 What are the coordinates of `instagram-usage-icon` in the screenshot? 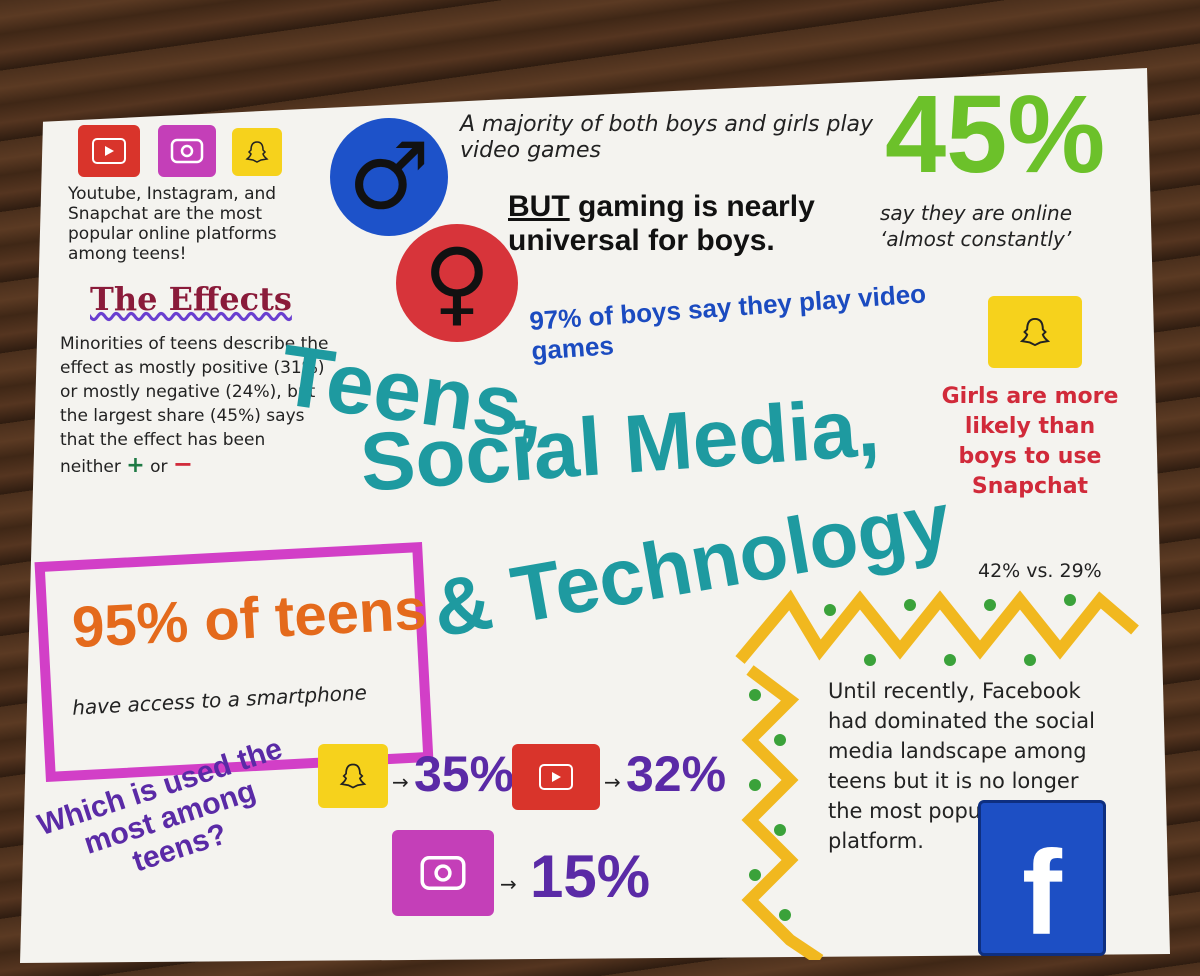 It's located at (443, 873).